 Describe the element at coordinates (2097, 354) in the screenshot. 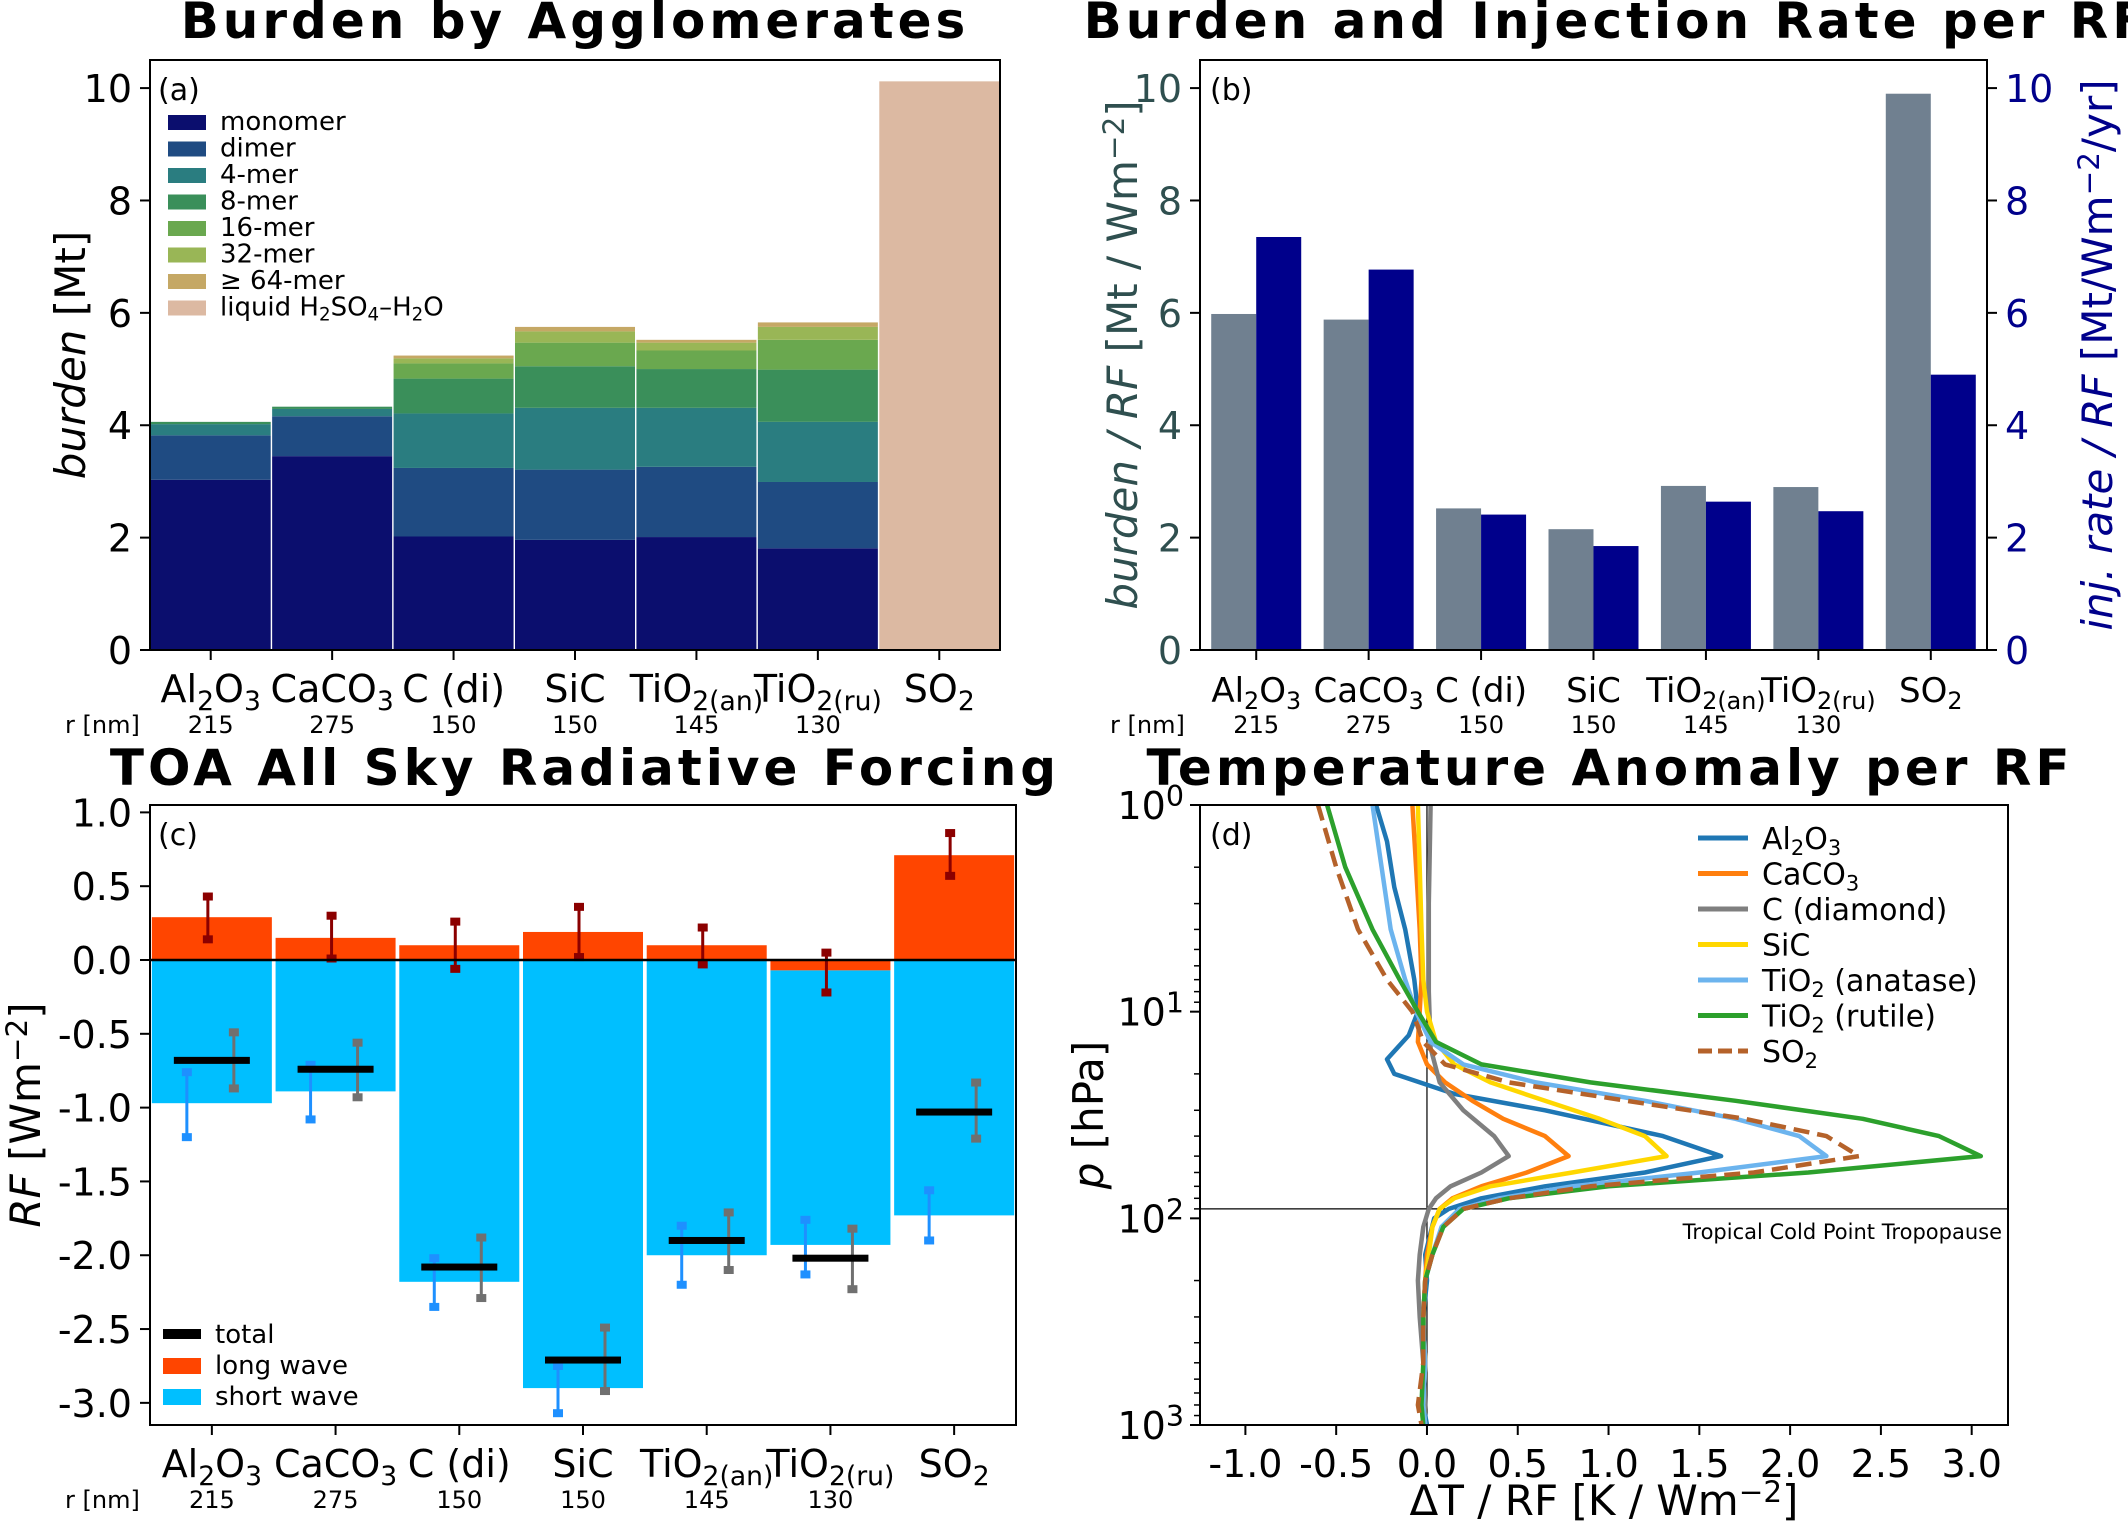

I see `ylabel-b-right: inj. rate / RF [Mt/Wm−2/yr]` at that location.